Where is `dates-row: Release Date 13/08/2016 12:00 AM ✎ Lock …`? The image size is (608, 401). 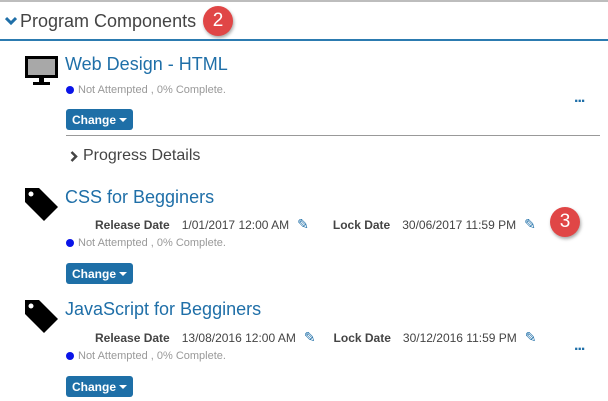
dates-row: Release Date 13/08/2016 12:00 AM ✎ Lock … is located at coordinates (316, 337).